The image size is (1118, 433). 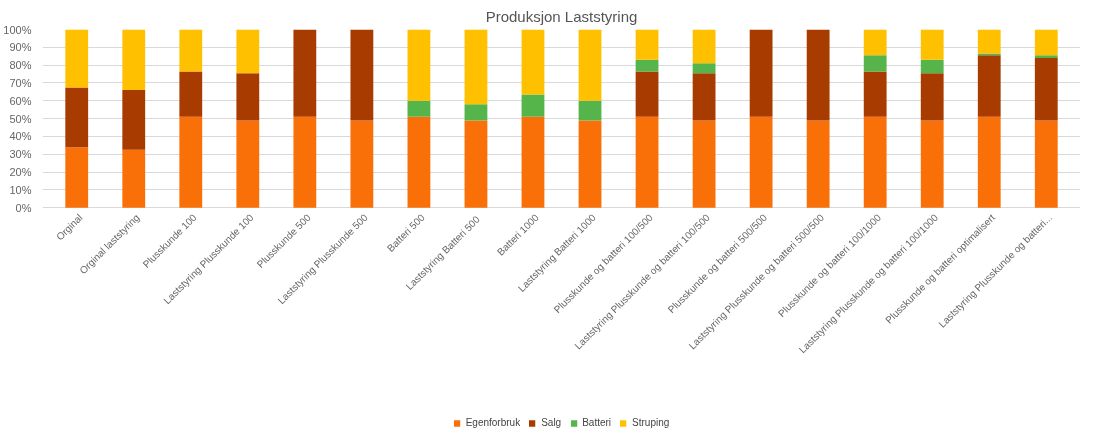 I want to click on y-tick-label: 0%, so click(x=23, y=207).